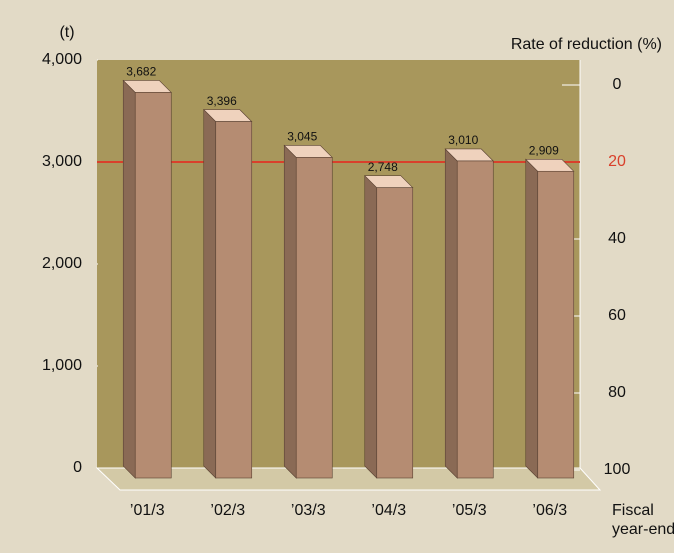  Describe the element at coordinates (147, 510) in the screenshot. I see `x-tick-label: ’01/3` at that location.